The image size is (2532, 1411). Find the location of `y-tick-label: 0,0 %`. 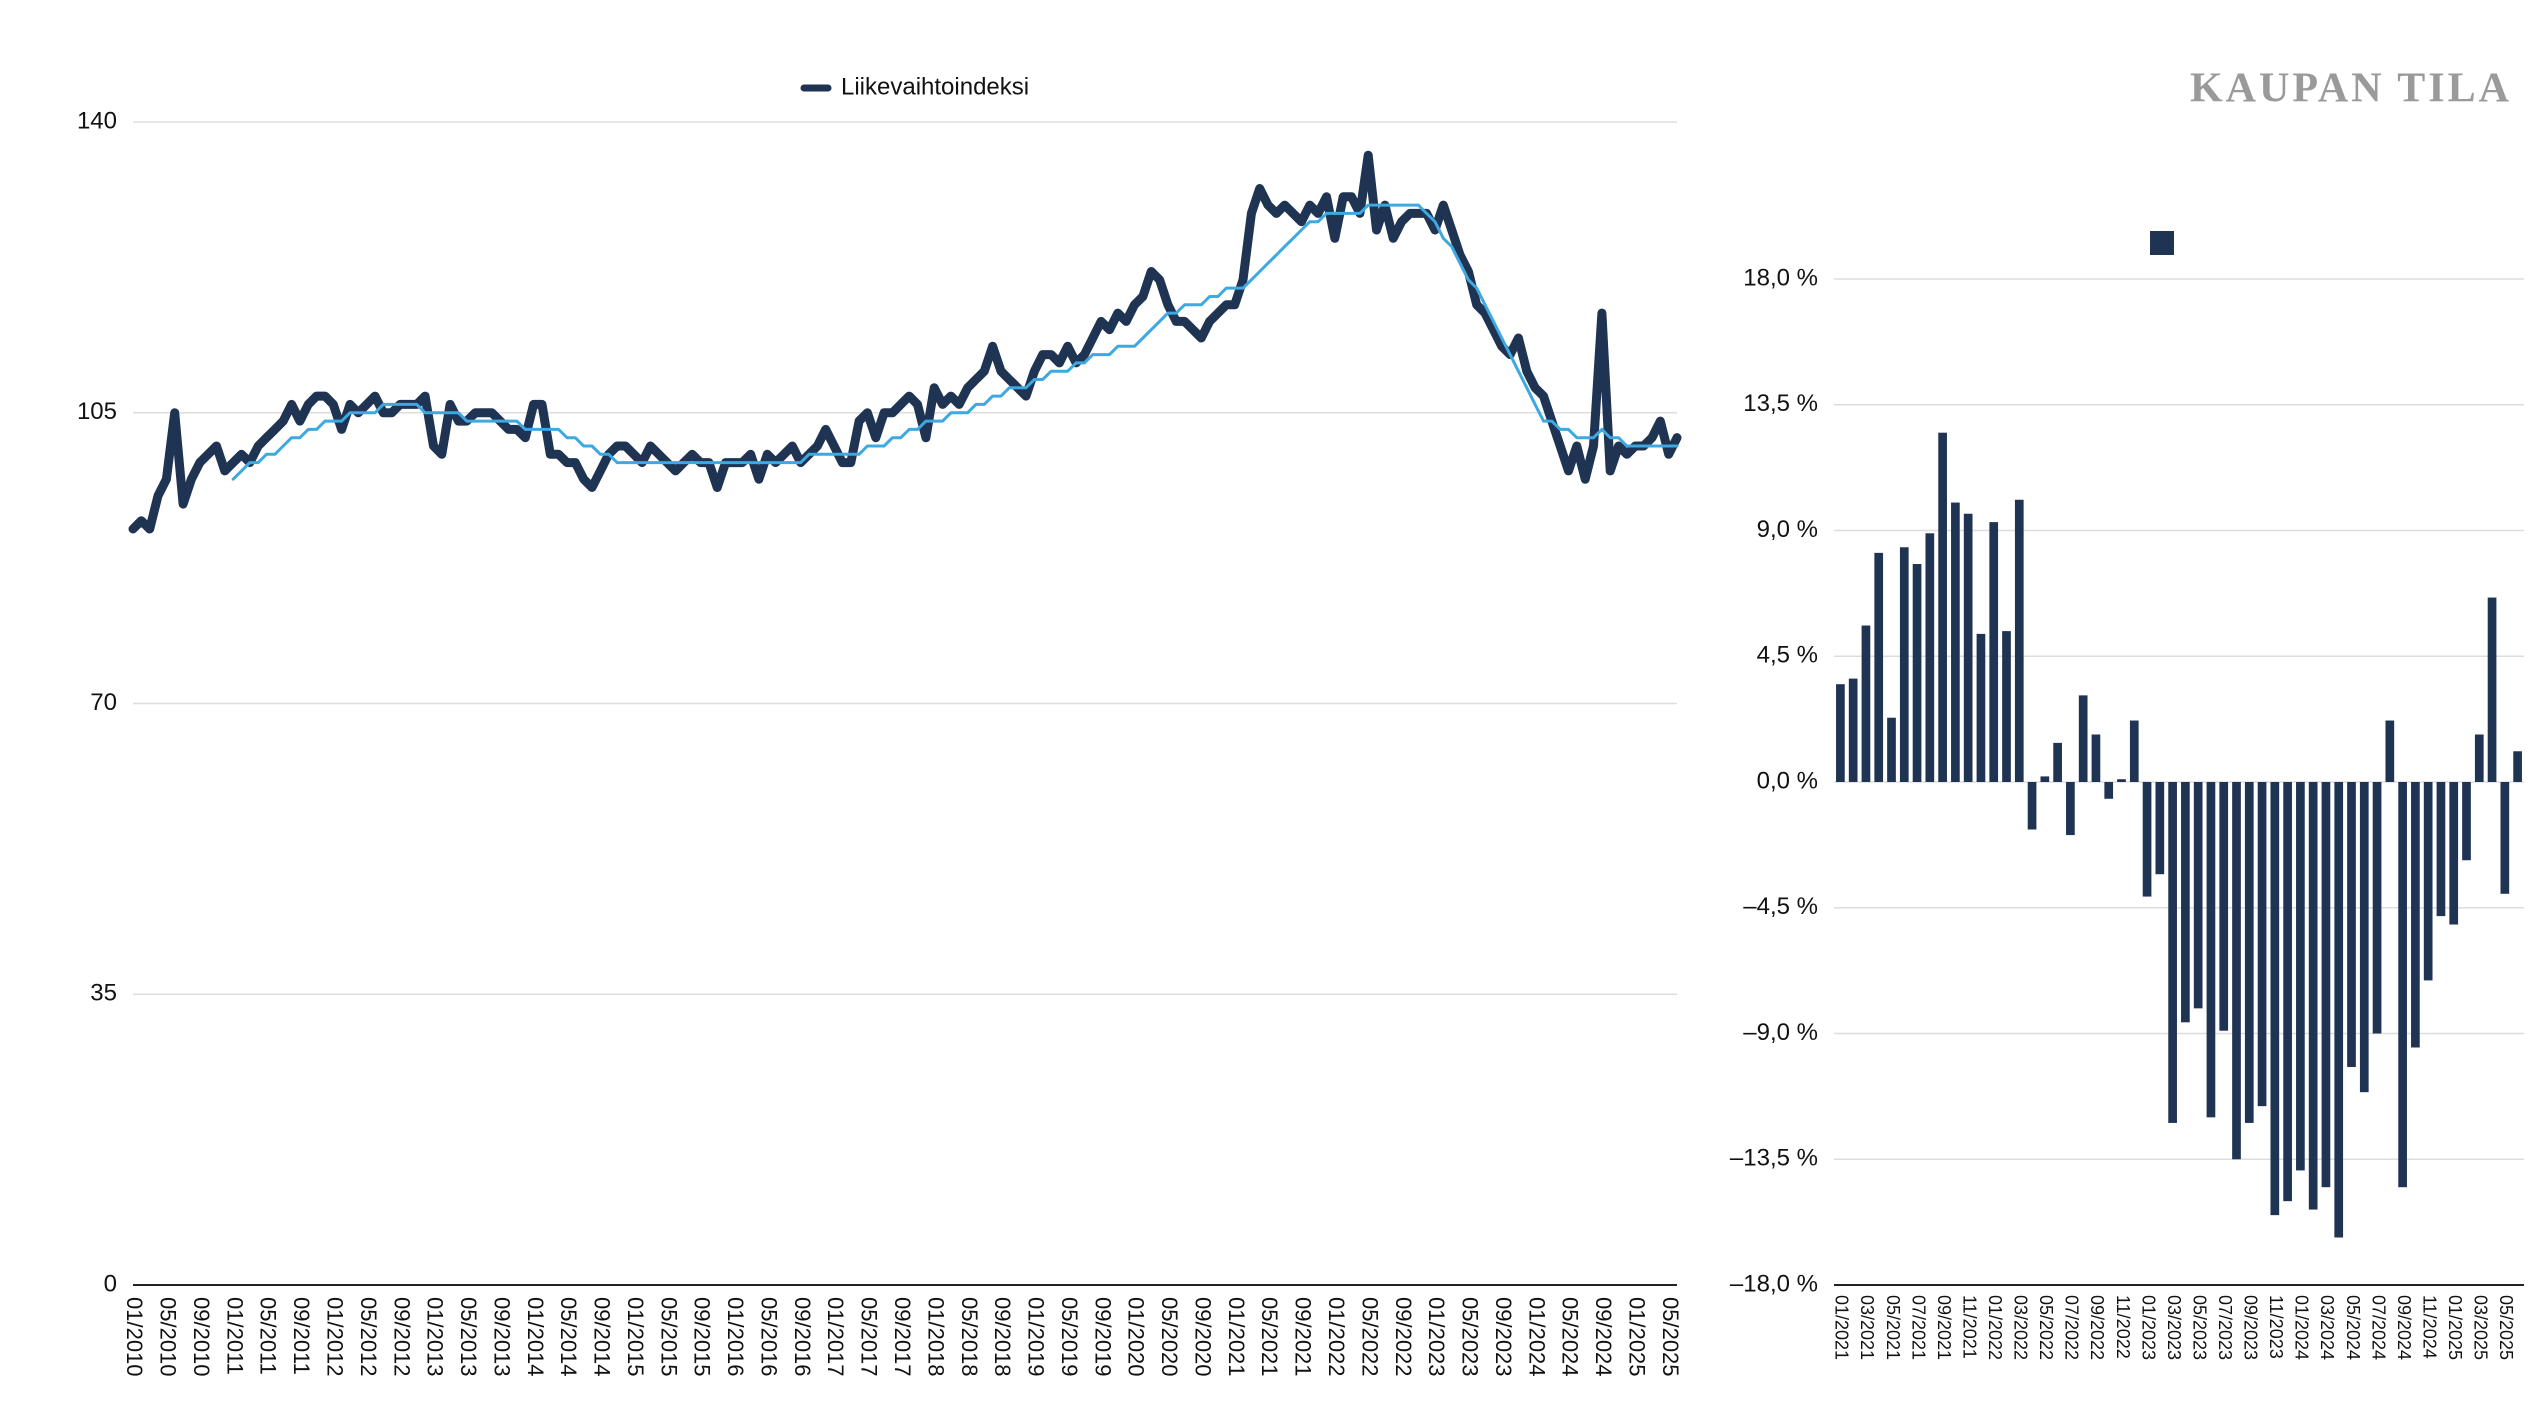

y-tick-label: 0,0 % is located at coordinates (1787, 780).